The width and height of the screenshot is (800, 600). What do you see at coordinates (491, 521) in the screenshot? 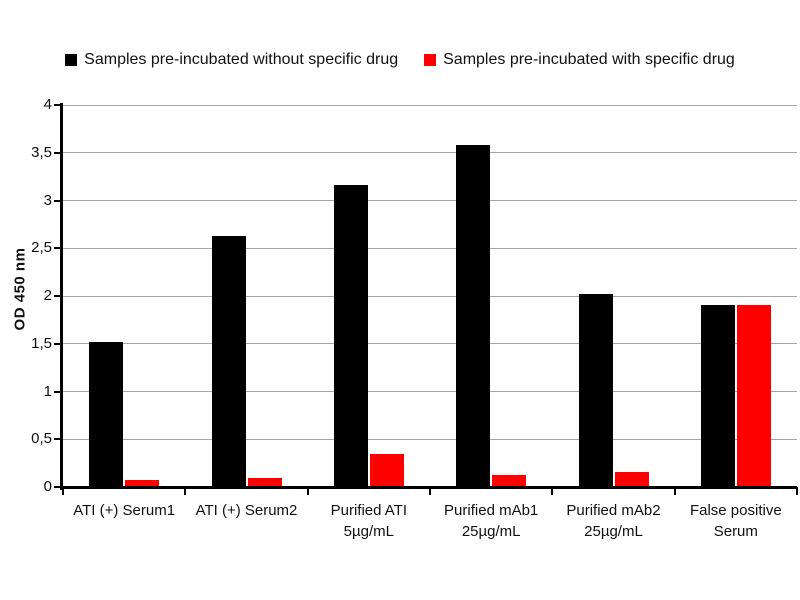
I see `x-category-label: Purified mAb1 25µg/mL` at bounding box center [491, 521].